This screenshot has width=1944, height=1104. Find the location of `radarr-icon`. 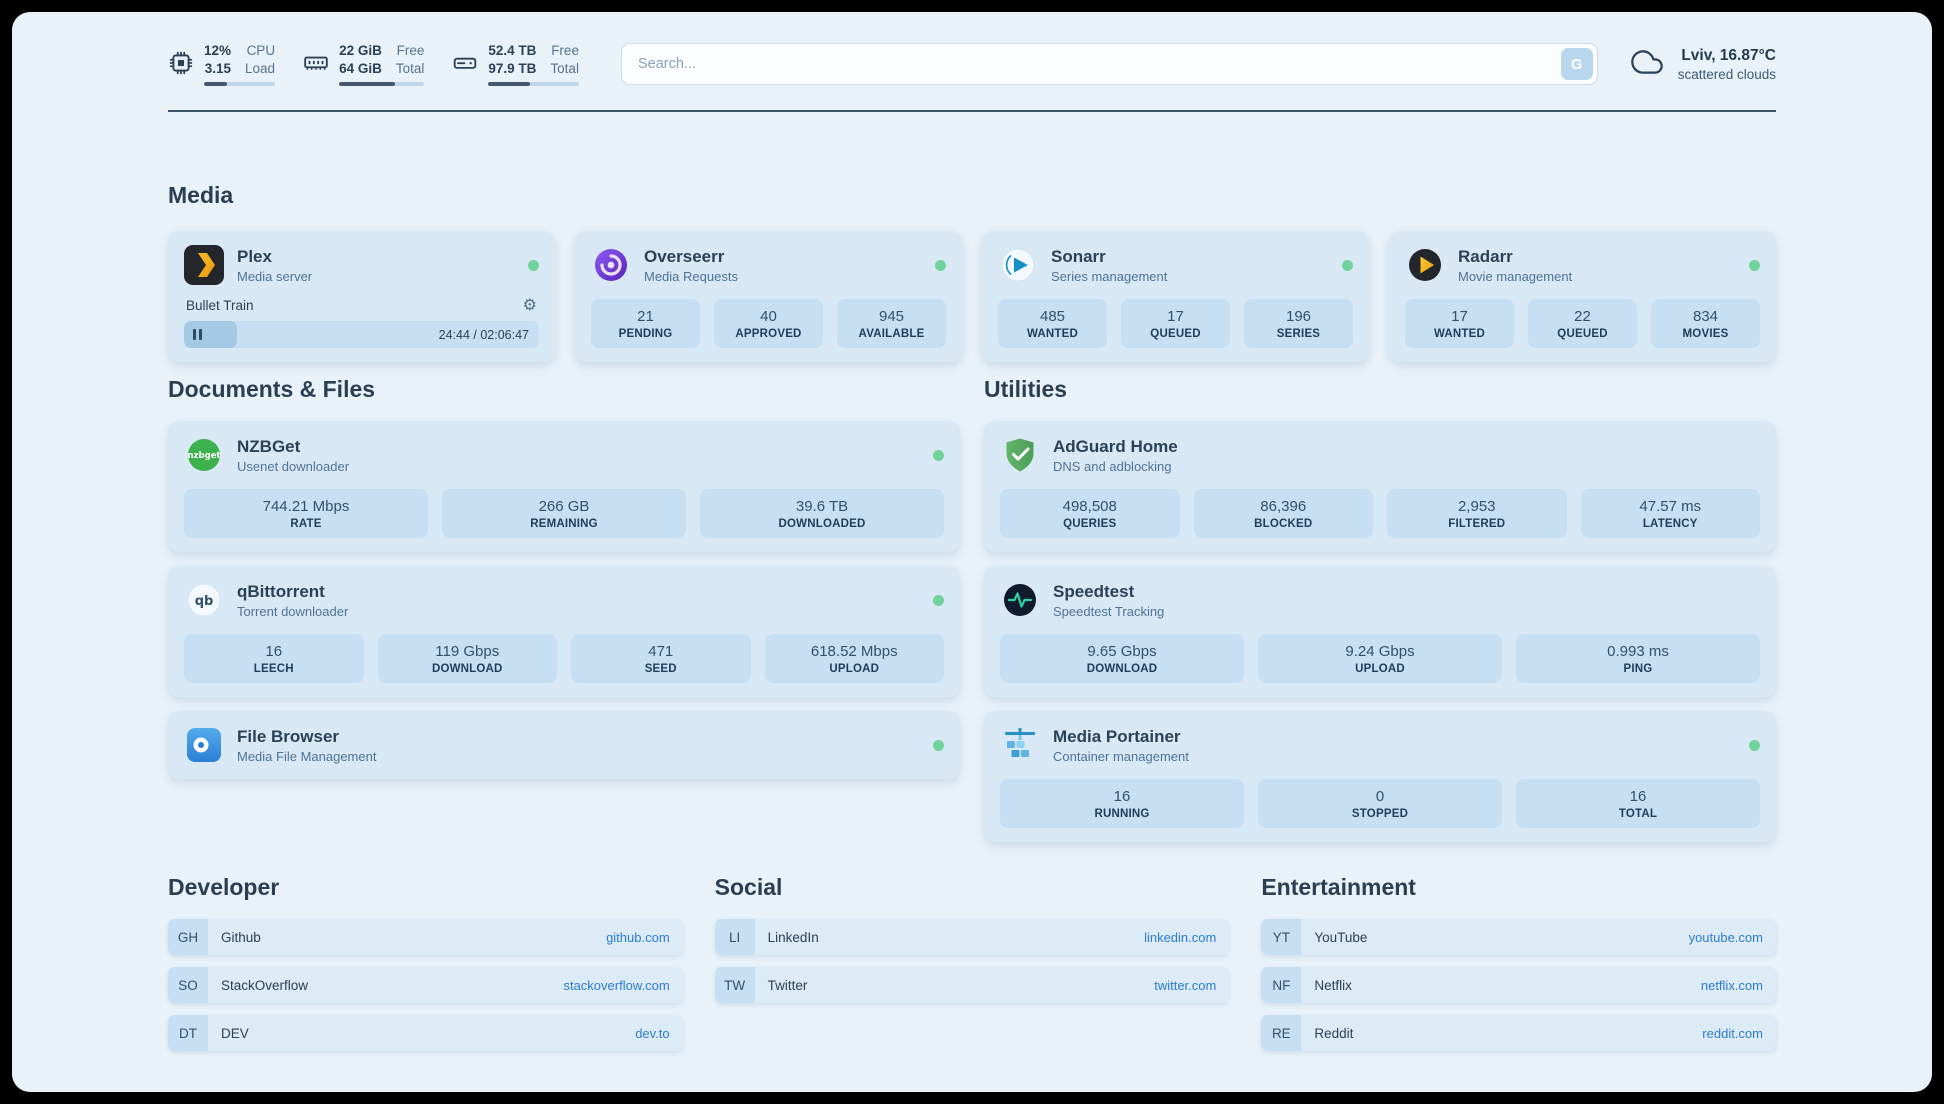

radarr-icon is located at coordinates (1425, 265).